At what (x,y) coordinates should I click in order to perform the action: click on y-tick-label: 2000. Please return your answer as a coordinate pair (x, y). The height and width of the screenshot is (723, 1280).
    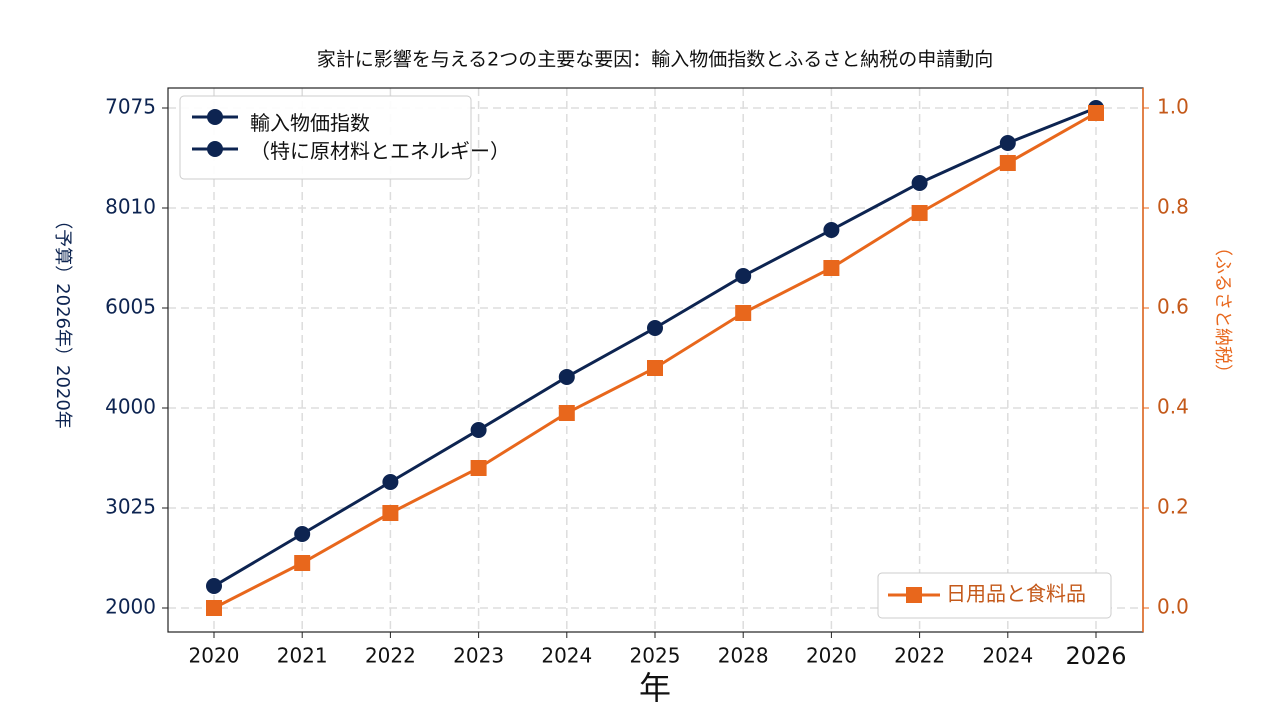
    Looking at the image, I should click on (130, 607).